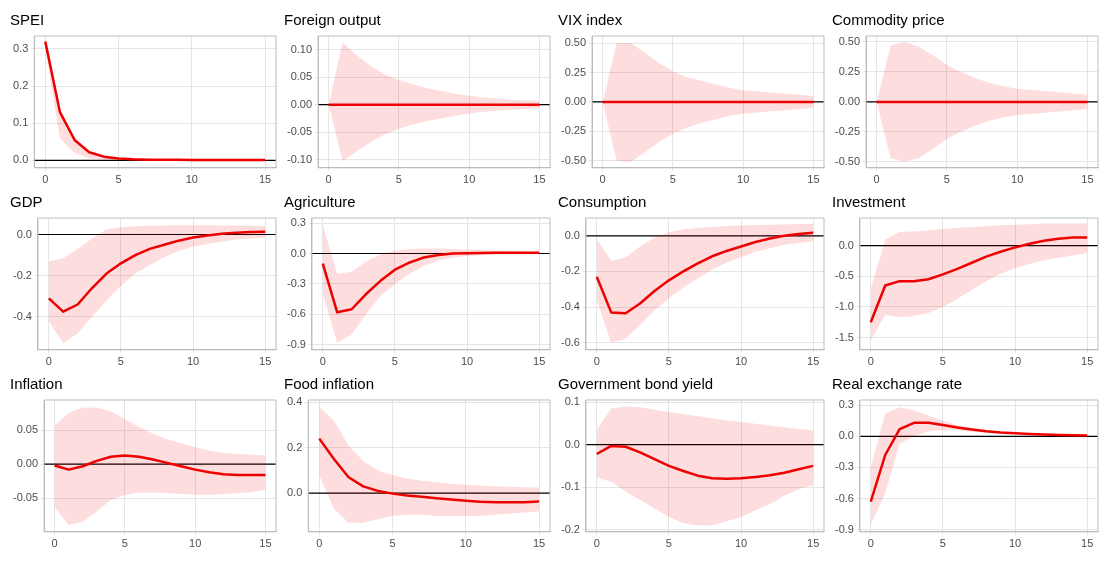  I want to click on chart-title: SPEI, so click(27, 20).